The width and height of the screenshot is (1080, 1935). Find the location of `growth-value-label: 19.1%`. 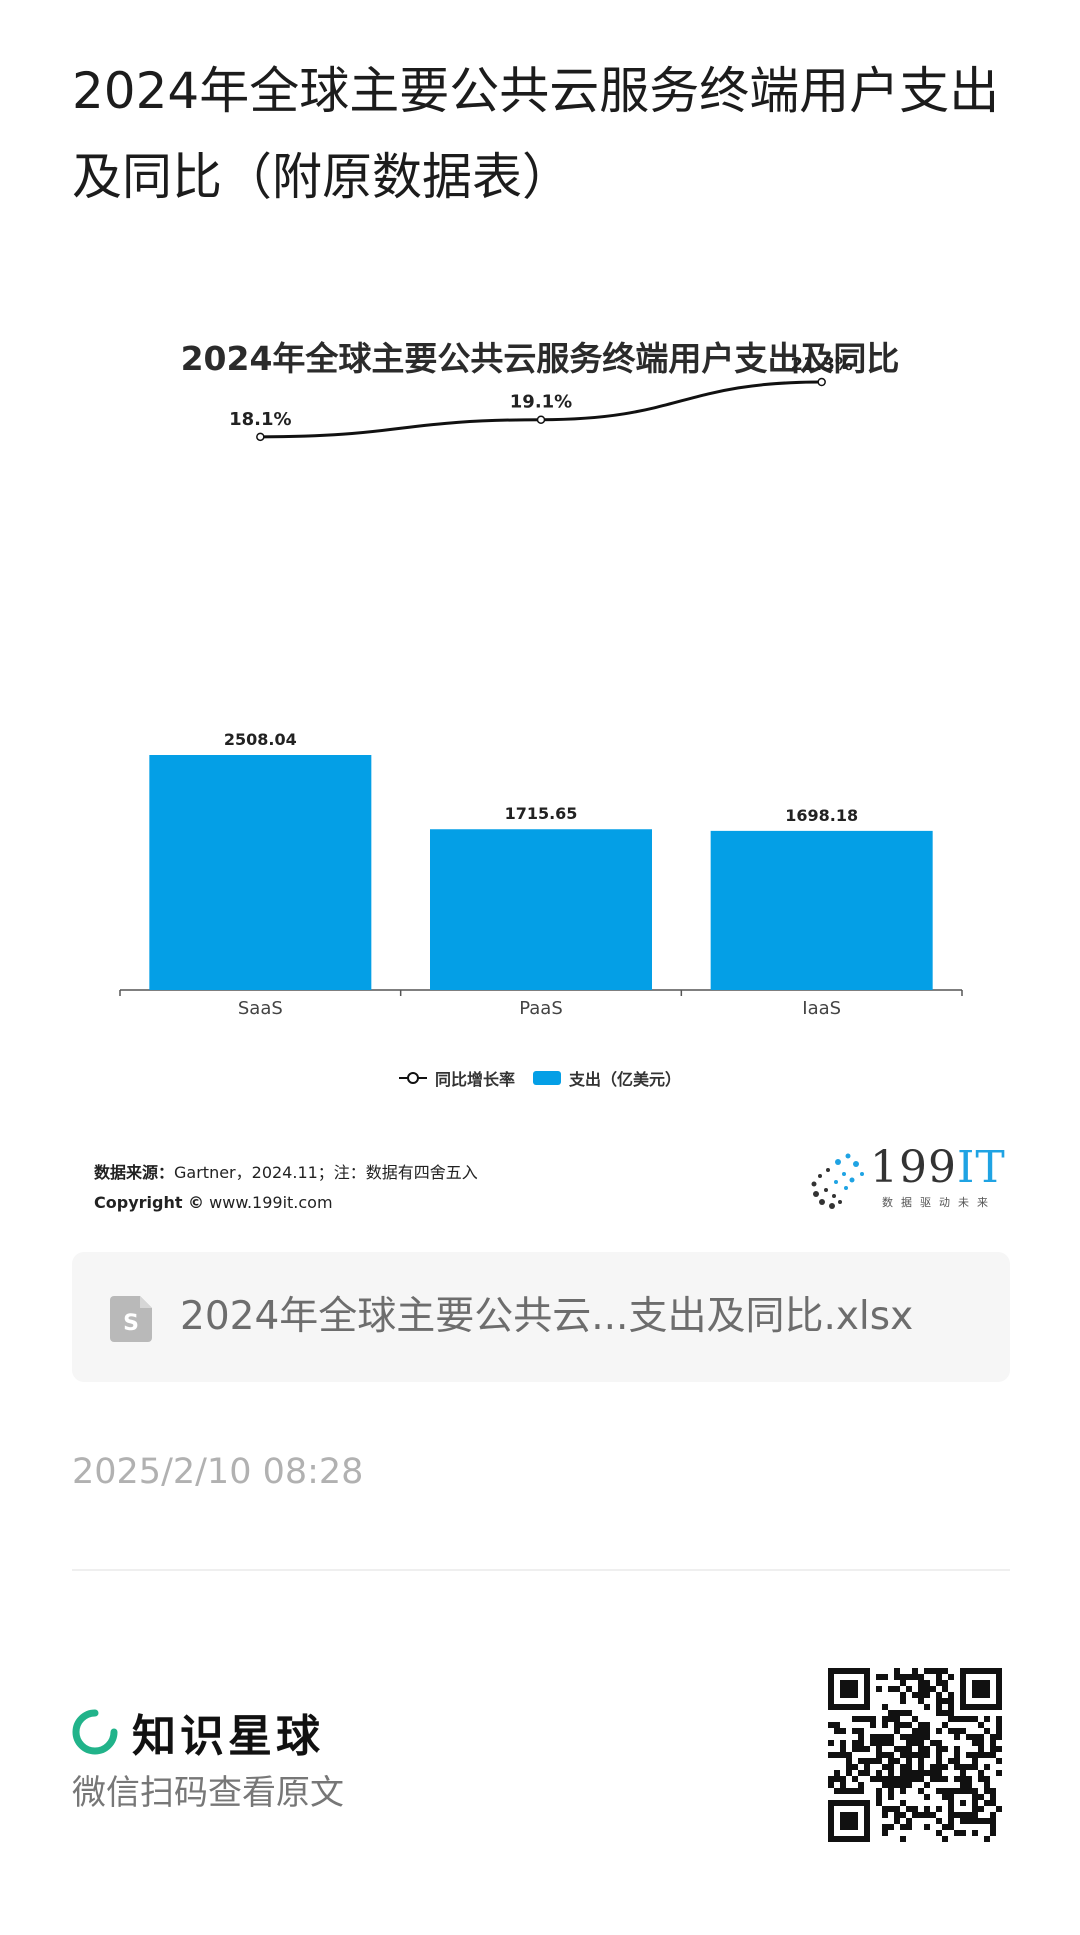

growth-value-label: 19.1% is located at coordinates (541, 402).